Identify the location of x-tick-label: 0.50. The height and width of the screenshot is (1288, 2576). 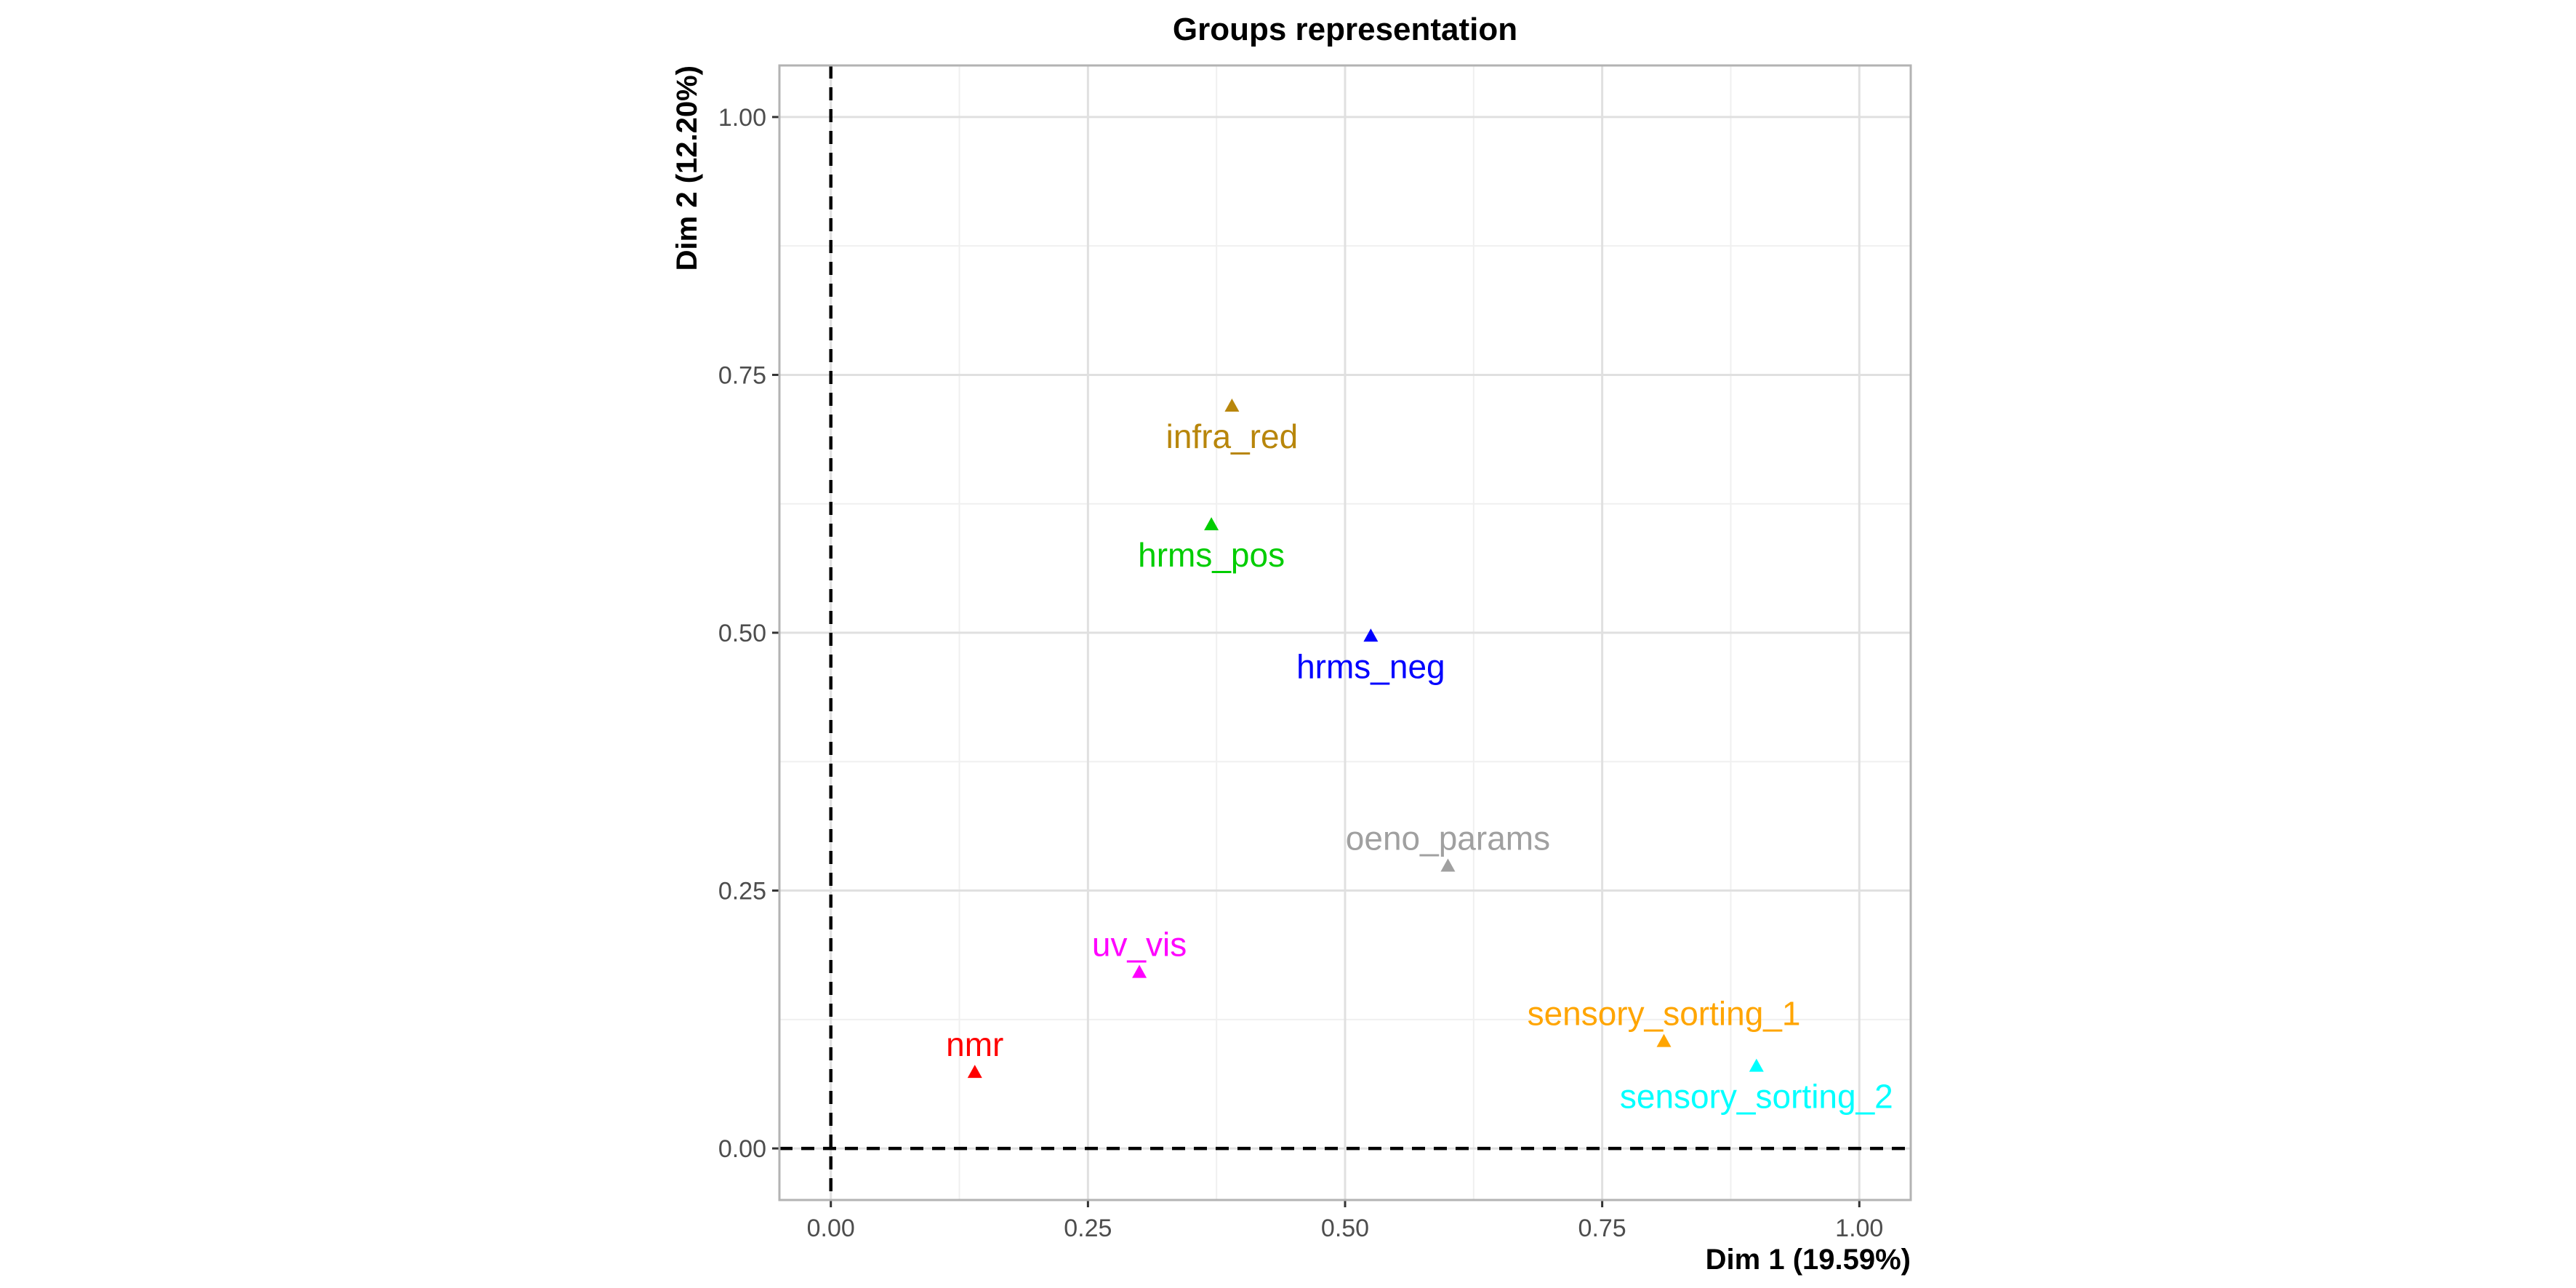
(1345, 1228).